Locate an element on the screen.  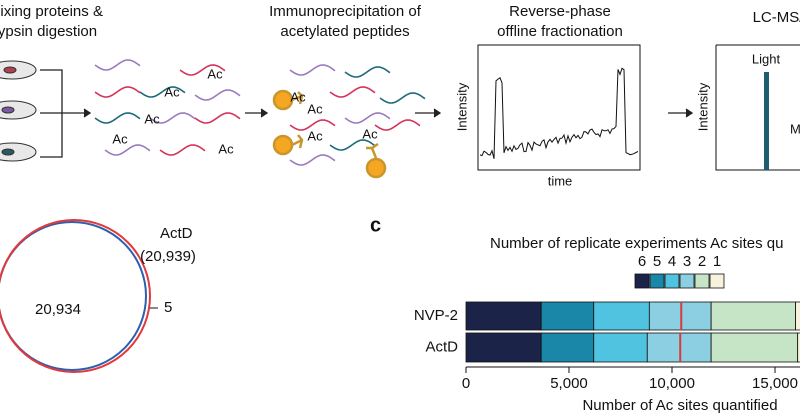
peptides is located at coordinates (260, 112).